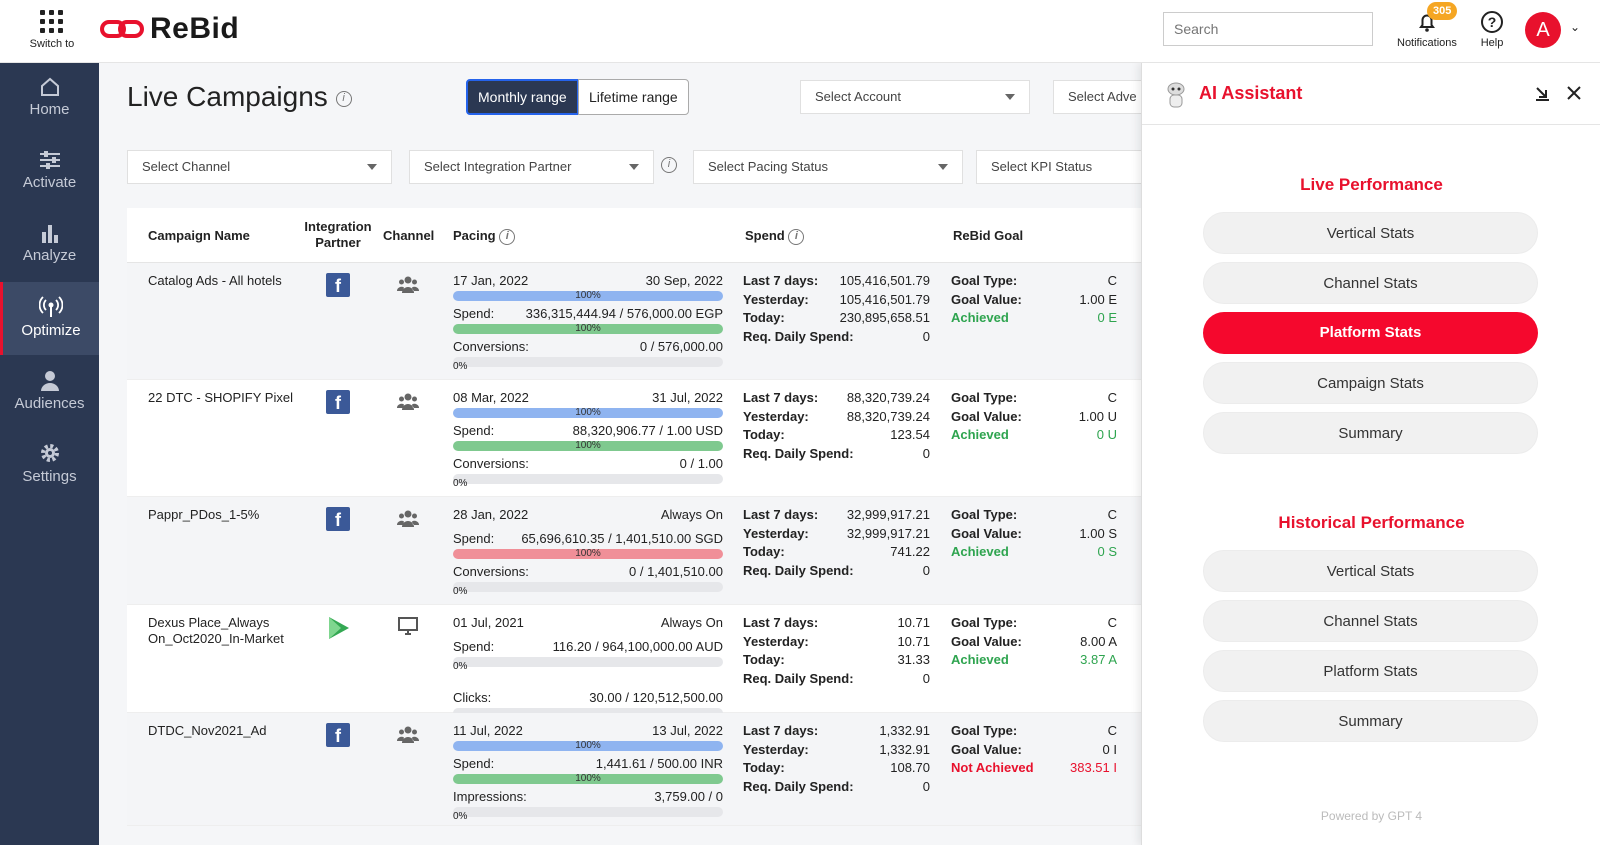  What do you see at coordinates (49, 172) in the screenshot?
I see `sidebar-item-activate: Activate` at bounding box center [49, 172].